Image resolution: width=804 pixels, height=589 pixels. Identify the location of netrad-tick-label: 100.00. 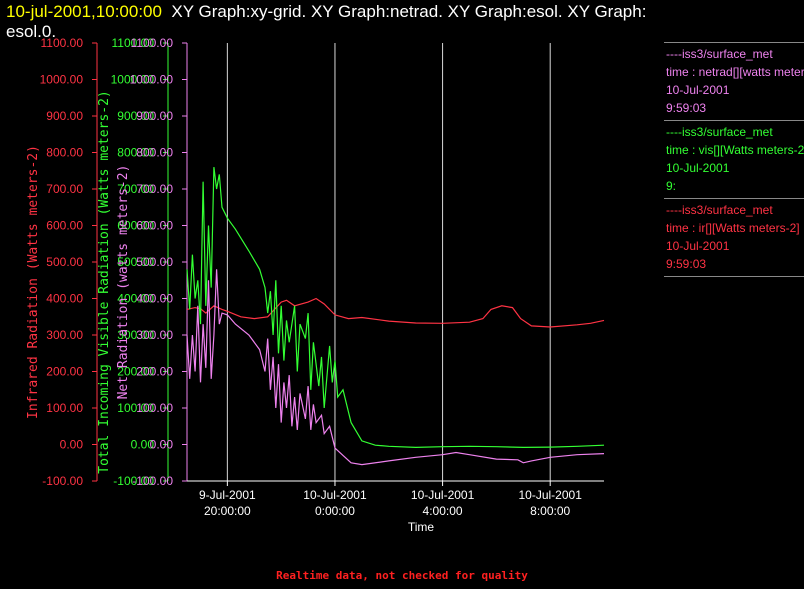
(154, 408).